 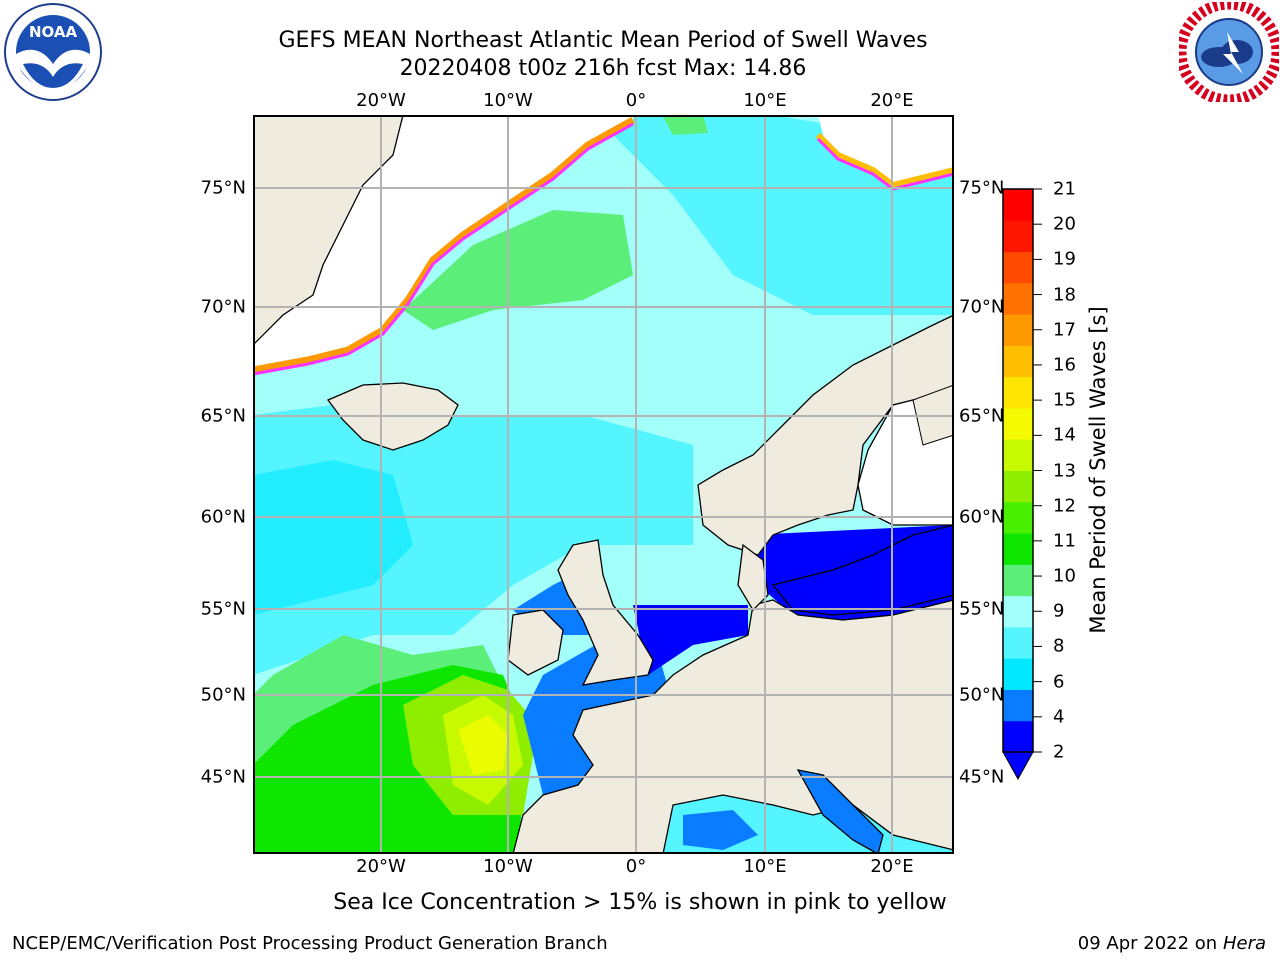 What do you see at coordinates (1244, 943) in the screenshot?
I see `run-host: Hera` at bounding box center [1244, 943].